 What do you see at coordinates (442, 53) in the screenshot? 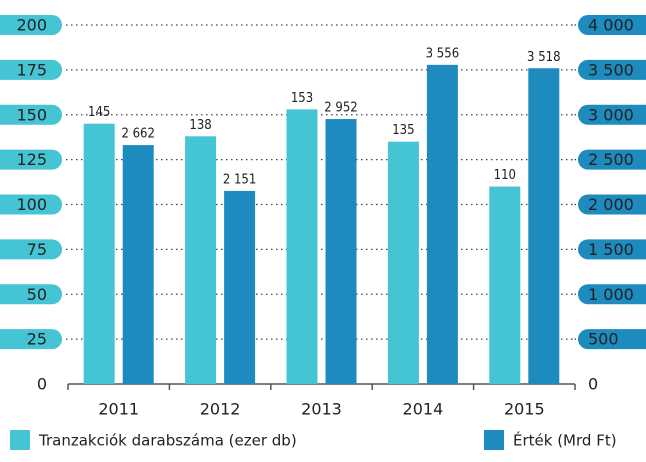
I see `value-label: 3 556` at bounding box center [442, 53].